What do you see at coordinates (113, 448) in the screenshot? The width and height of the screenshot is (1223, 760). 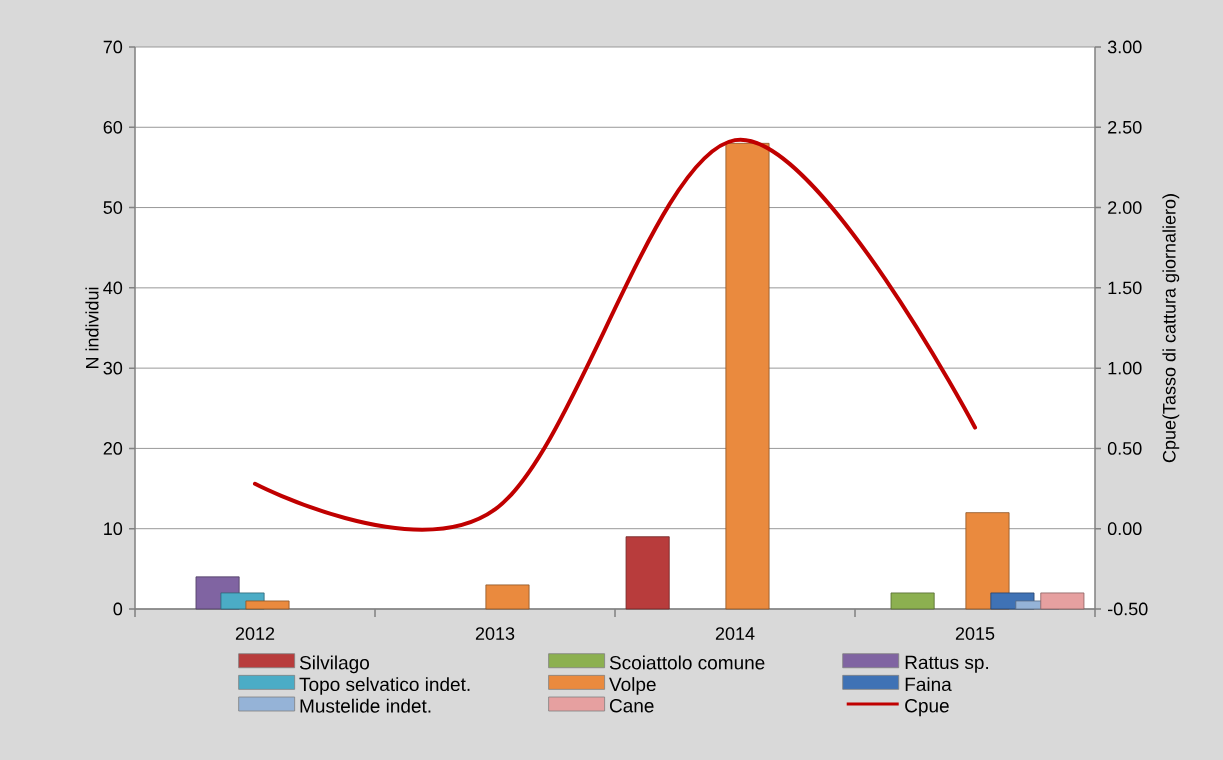 I see `y-tick-label: 20` at bounding box center [113, 448].